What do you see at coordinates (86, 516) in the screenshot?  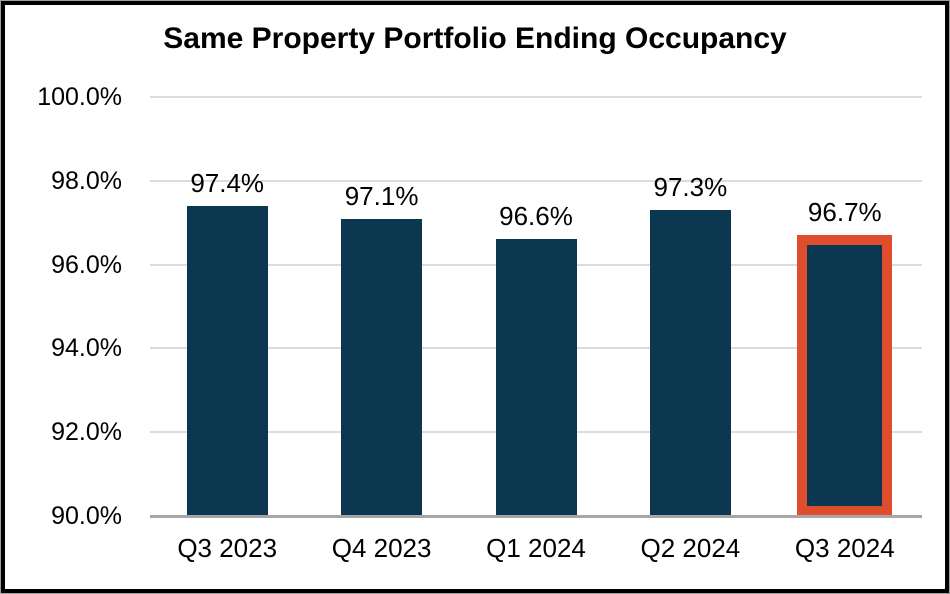 I see `y-tick-label: 90.0%` at bounding box center [86, 516].